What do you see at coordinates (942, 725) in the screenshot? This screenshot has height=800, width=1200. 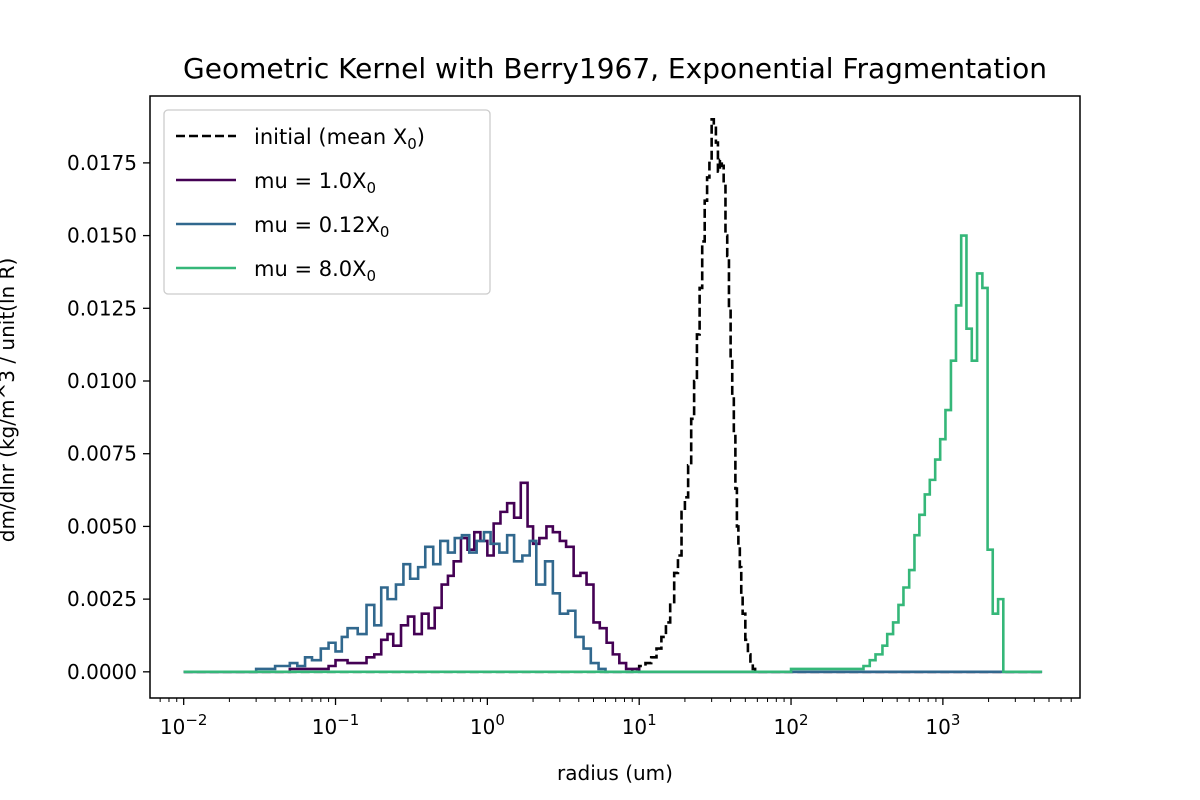 I see `x-tick-label: 10³` at bounding box center [942, 725].